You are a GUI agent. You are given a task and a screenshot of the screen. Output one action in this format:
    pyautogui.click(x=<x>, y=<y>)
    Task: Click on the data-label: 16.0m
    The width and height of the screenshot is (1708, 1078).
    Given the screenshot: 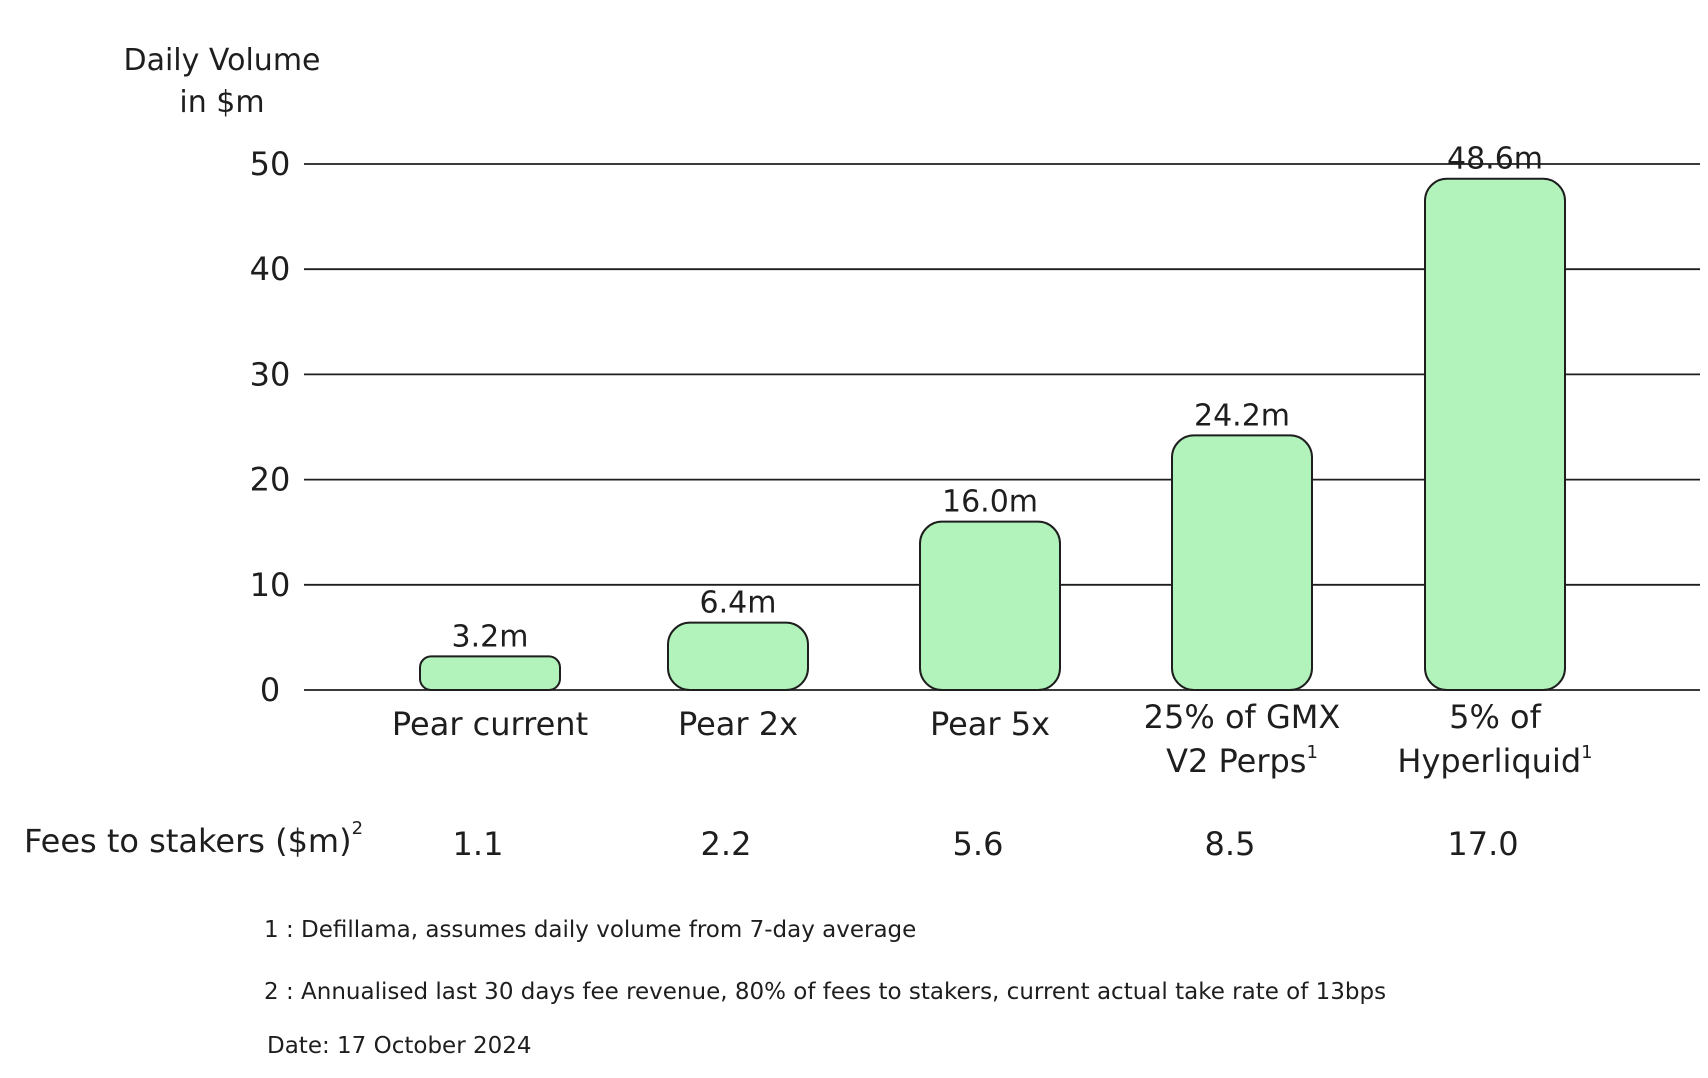 What is the action you would take?
    pyautogui.click(x=990, y=502)
    